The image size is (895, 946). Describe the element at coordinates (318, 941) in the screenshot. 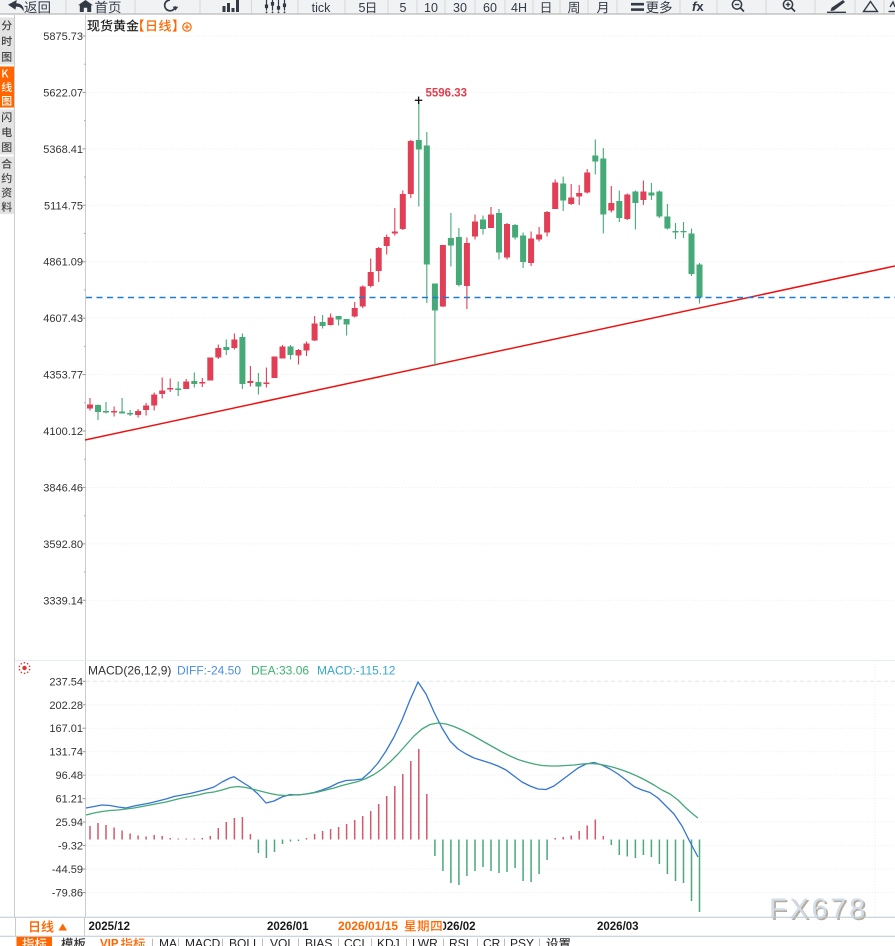

I see `svg-text: BIAS` at that location.